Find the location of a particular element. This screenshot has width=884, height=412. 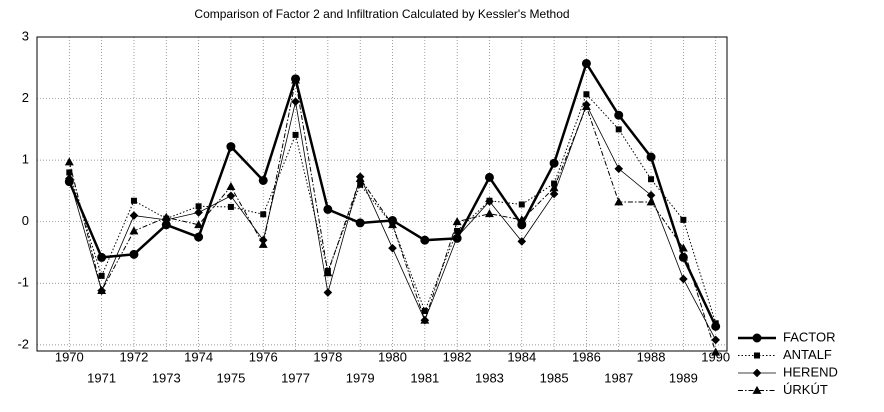

x-tick-label: 1990 is located at coordinates (715, 356).